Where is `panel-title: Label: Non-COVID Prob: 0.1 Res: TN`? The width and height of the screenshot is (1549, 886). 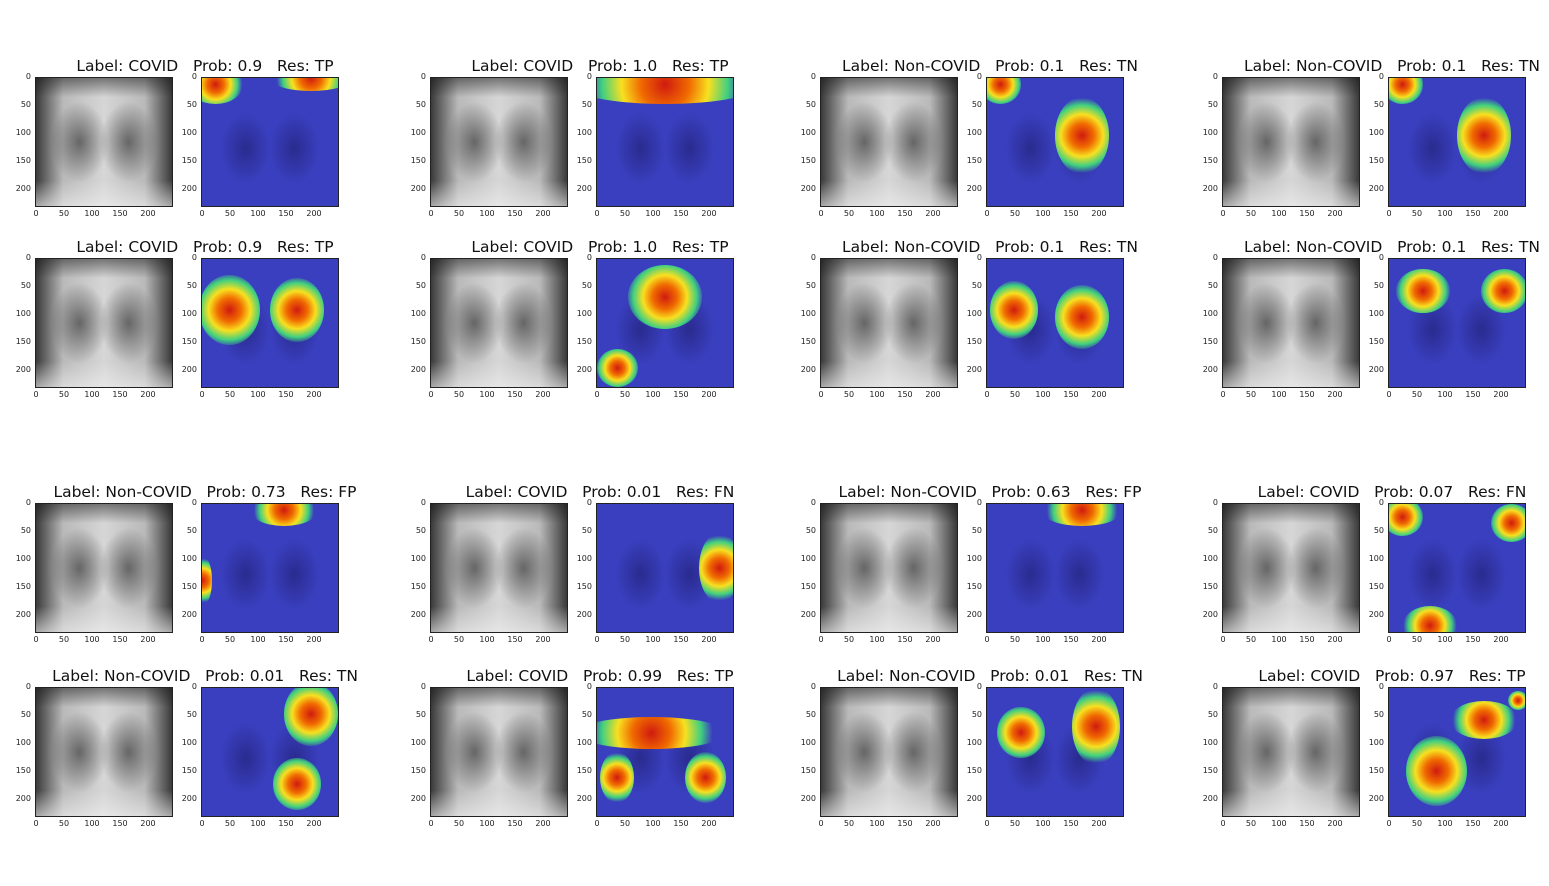 panel-title: Label: Non-COVID Prob: 0.1 Res: TN is located at coordinates (1391, 66).